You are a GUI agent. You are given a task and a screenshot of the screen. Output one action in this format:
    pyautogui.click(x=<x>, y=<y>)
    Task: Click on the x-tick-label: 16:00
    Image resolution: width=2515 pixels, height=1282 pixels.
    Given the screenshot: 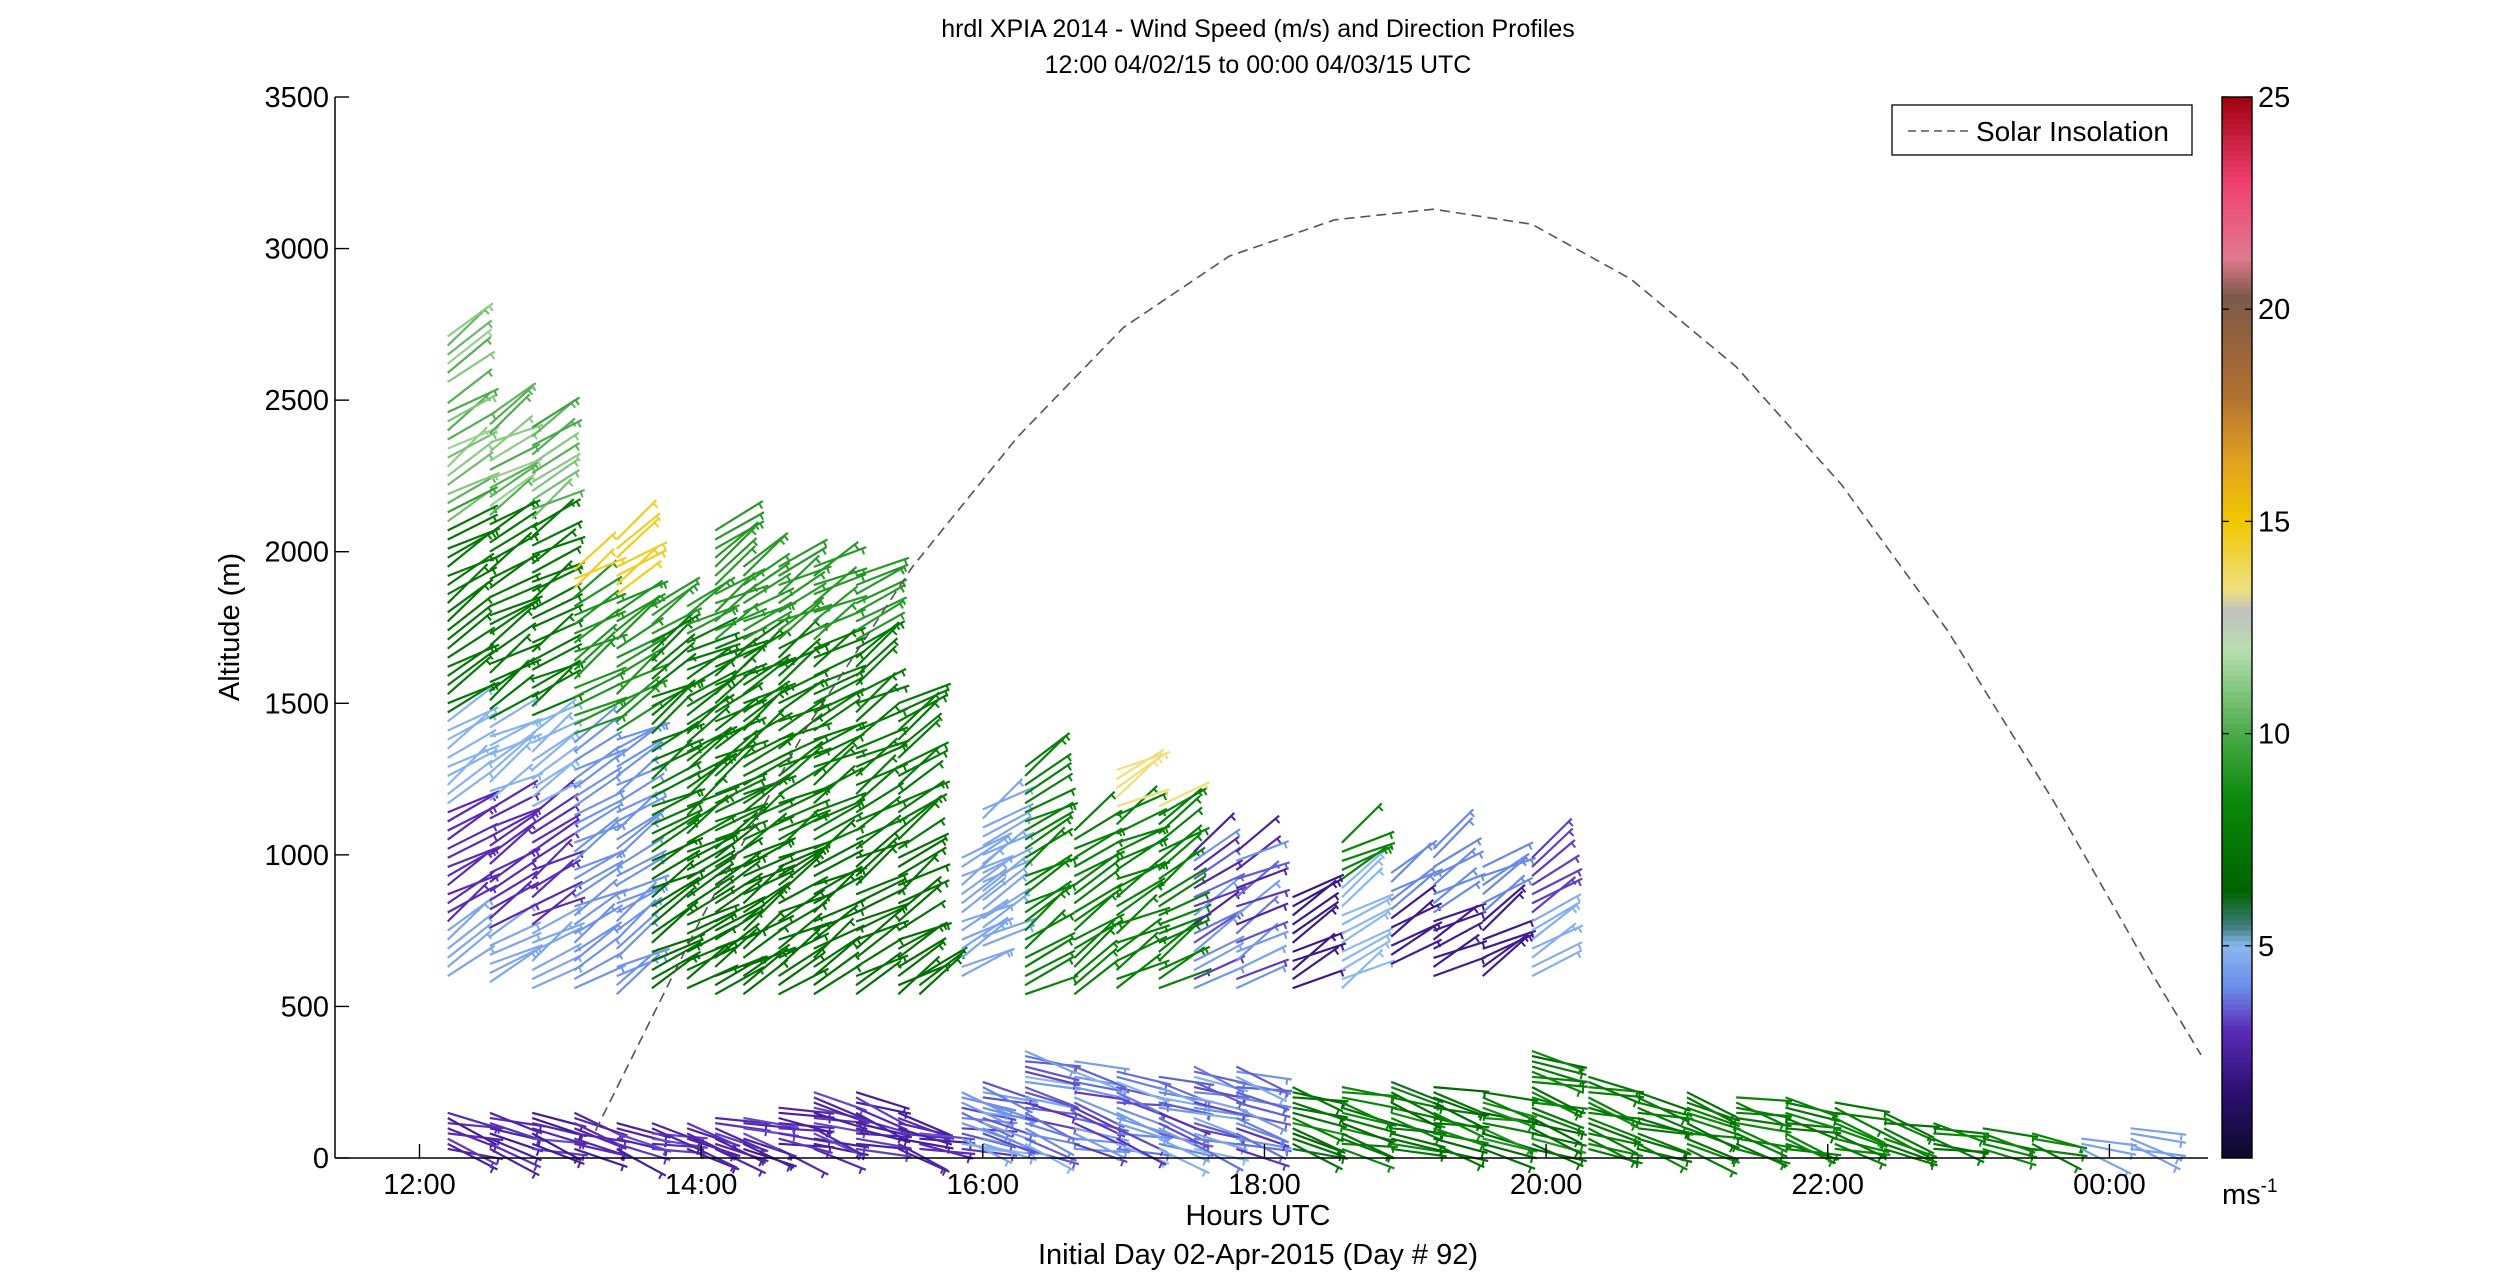 What is the action you would take?
    pyautogui.click(x=983, y=1185)
    